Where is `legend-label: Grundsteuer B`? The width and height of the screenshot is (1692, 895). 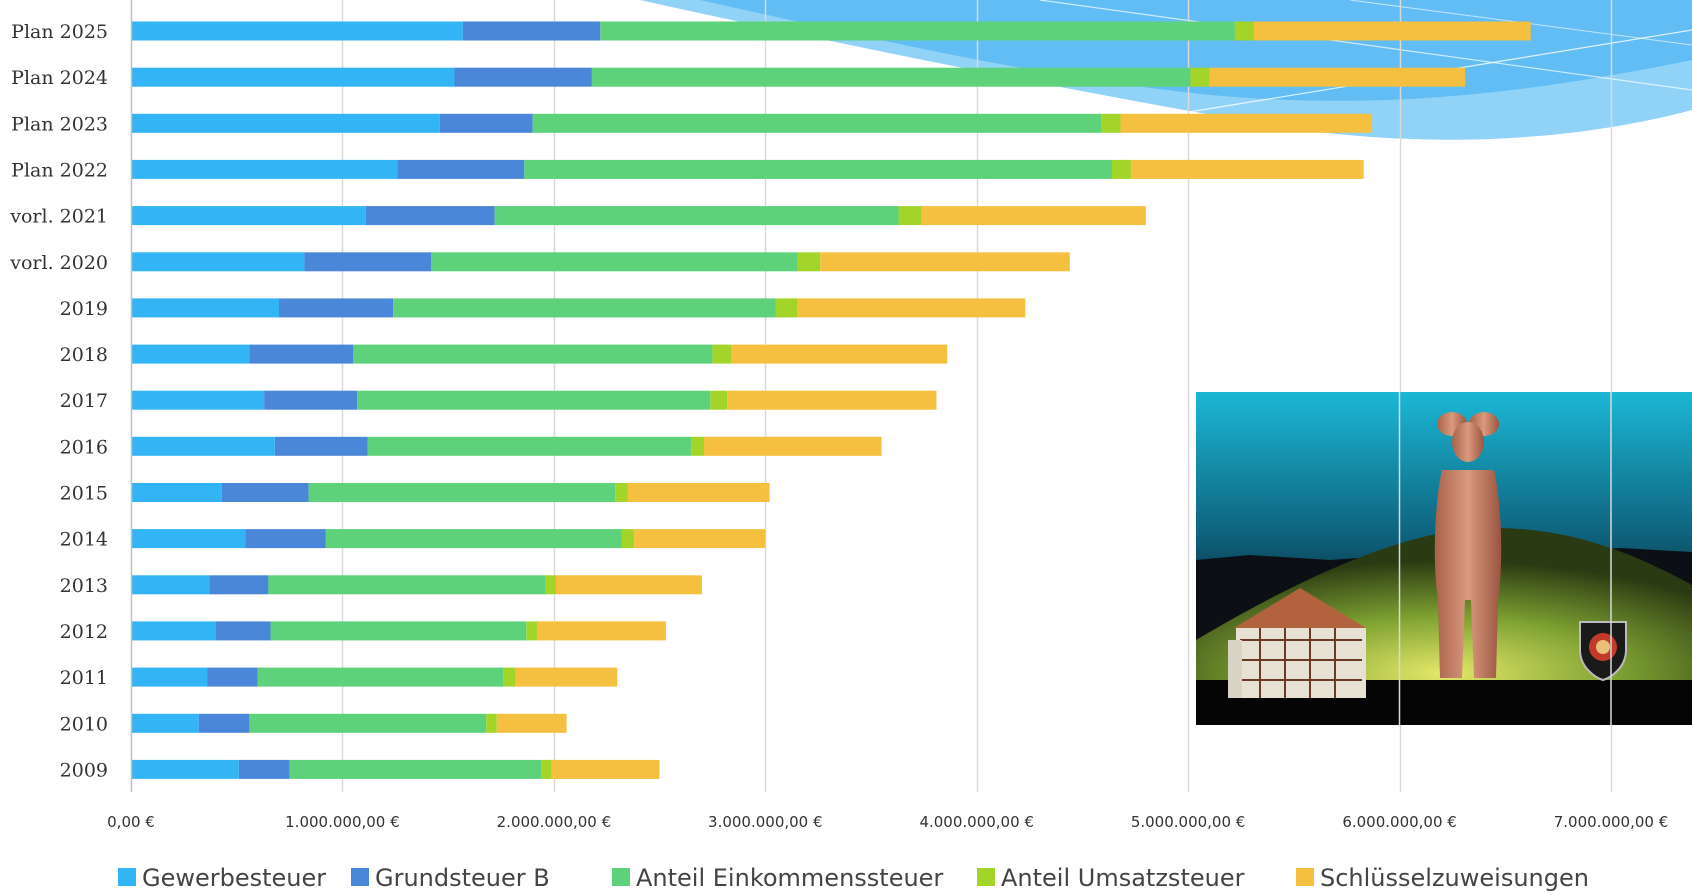 legend-label: Grundsteuer B is located at coordinates (462, 878).